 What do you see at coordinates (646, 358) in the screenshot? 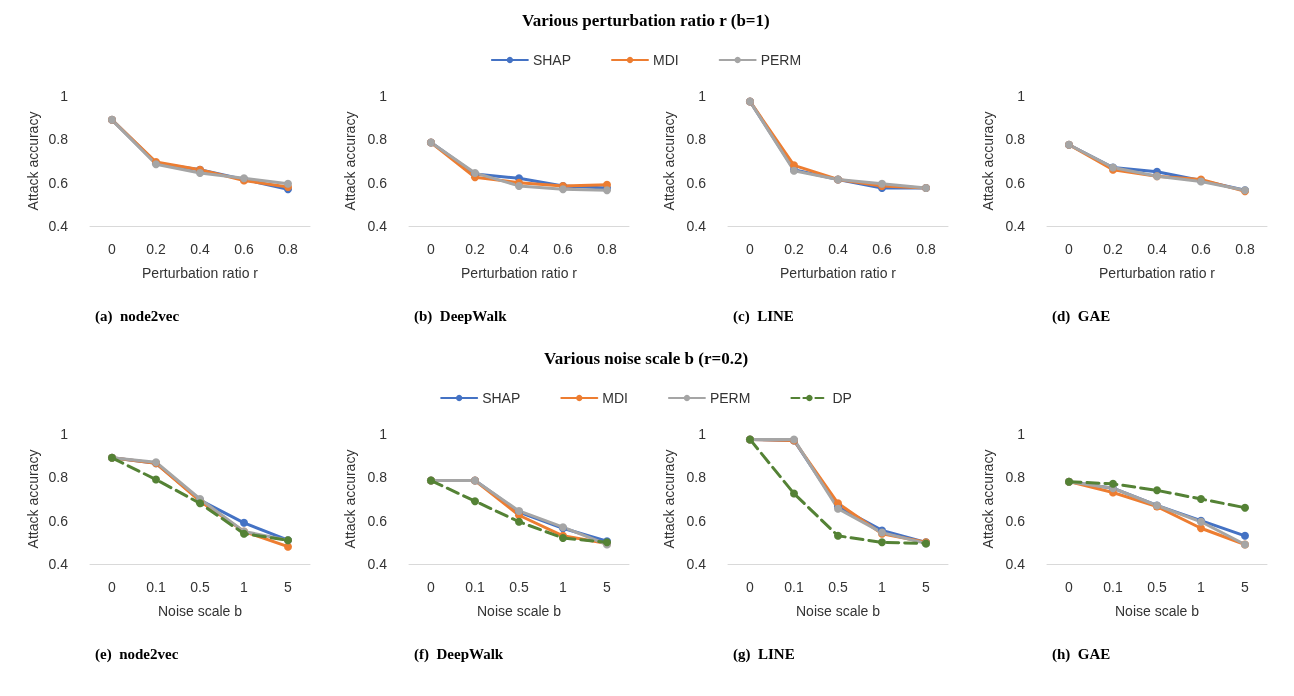
I see `text: Various noise scale b (r=0.2)` at bounding box center [646, 358].